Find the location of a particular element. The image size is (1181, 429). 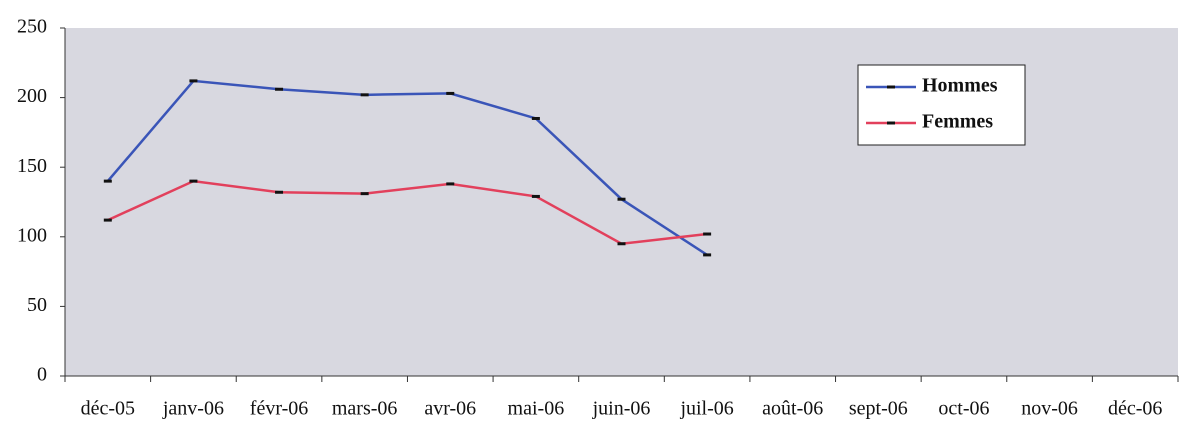

y-tick-label: 50 is located at coordinates (37, 305).